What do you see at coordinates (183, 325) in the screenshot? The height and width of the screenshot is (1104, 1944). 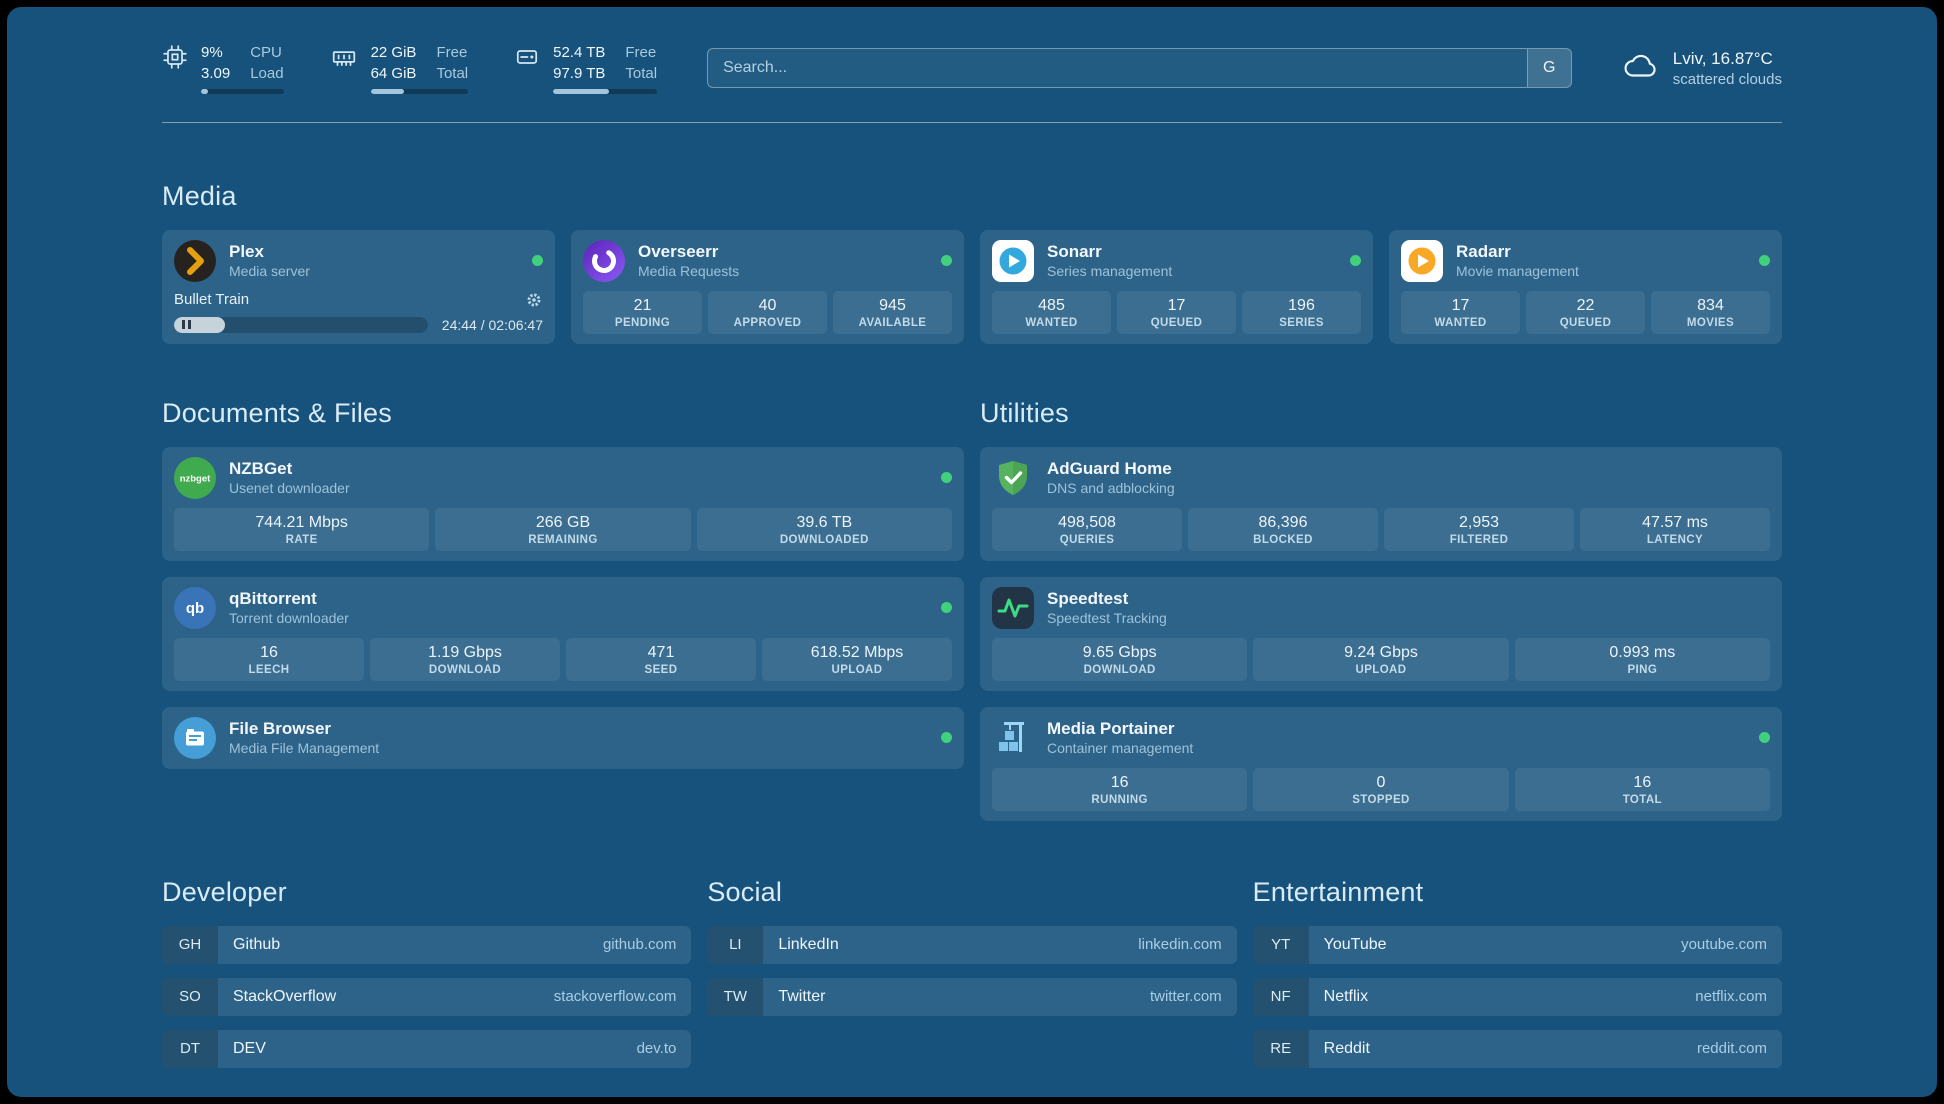 I see `pause-icon` at bounding box center [183, 325].